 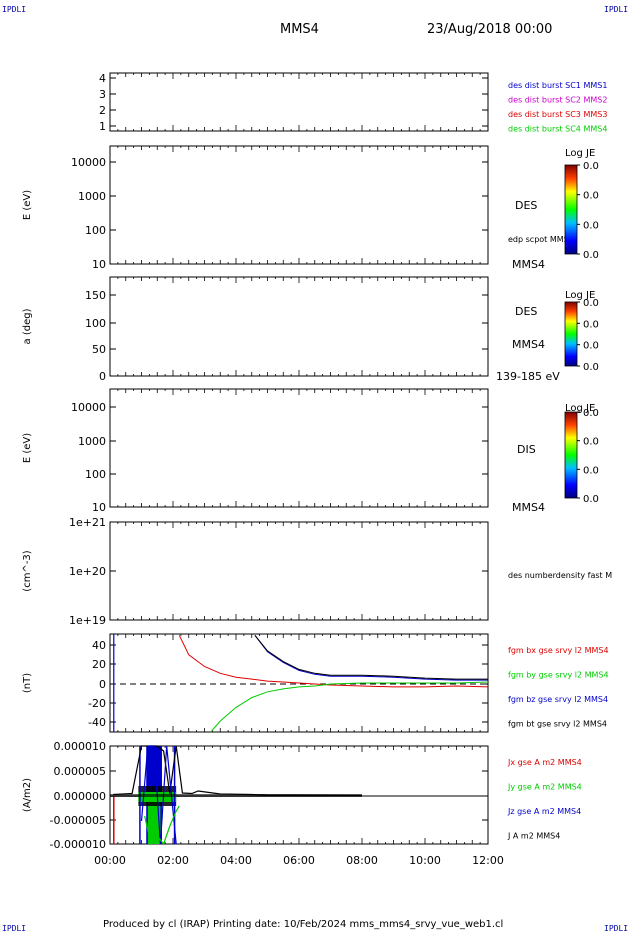 I want to click on y-tick-label: 1e+21, so click(x=87, y=522).